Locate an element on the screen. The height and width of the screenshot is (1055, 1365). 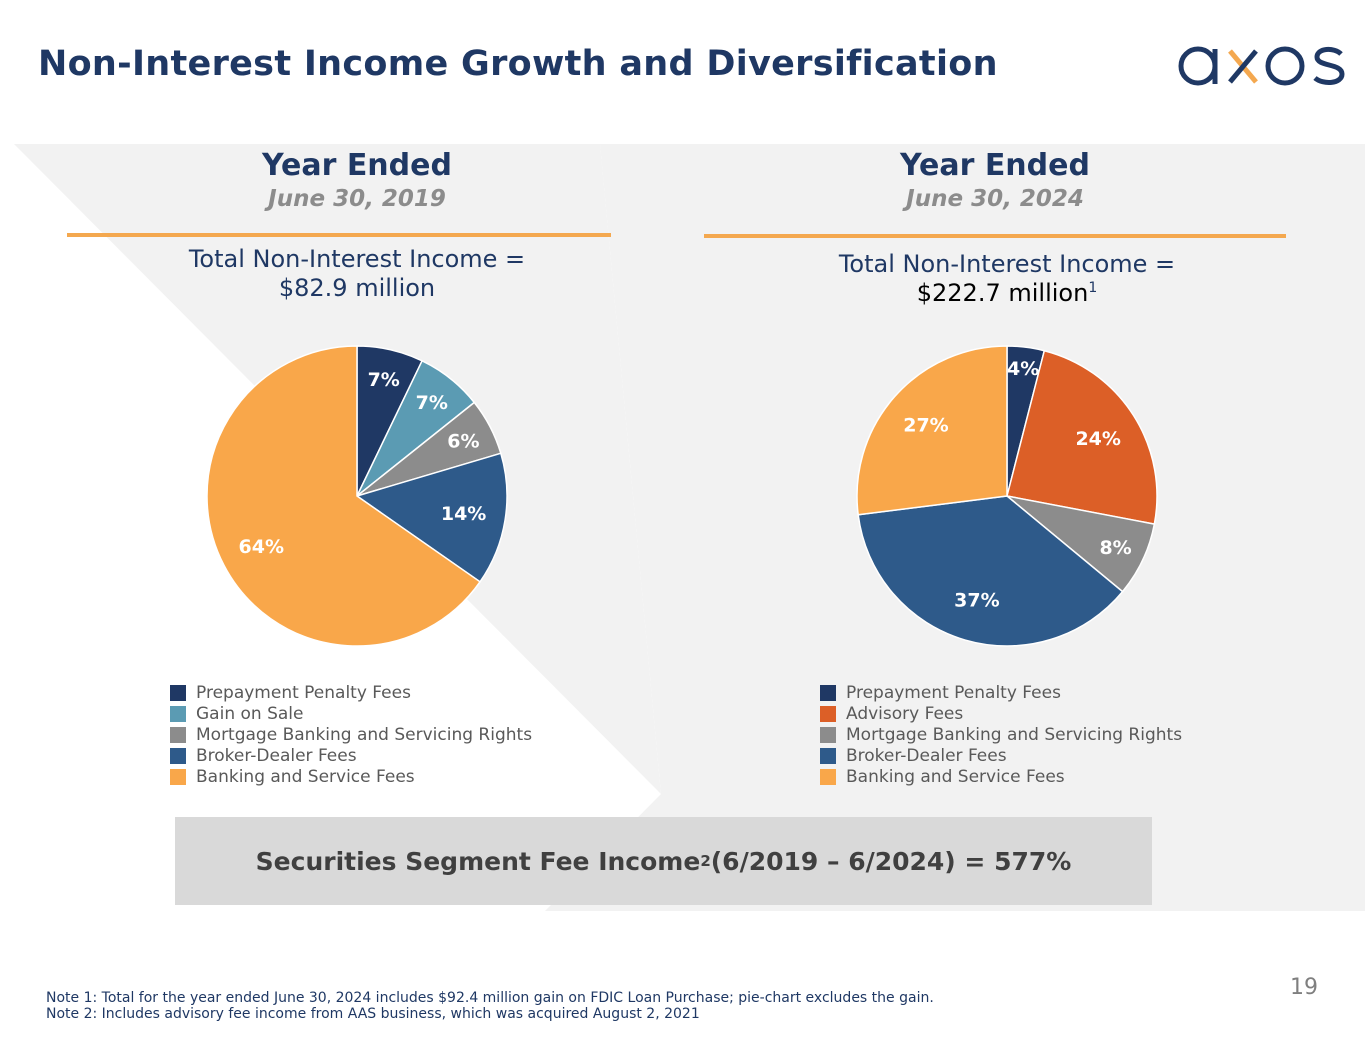
pie-label-mortgage-banking-and-servicing-rights: 6% is located at coordinates (463, 441).